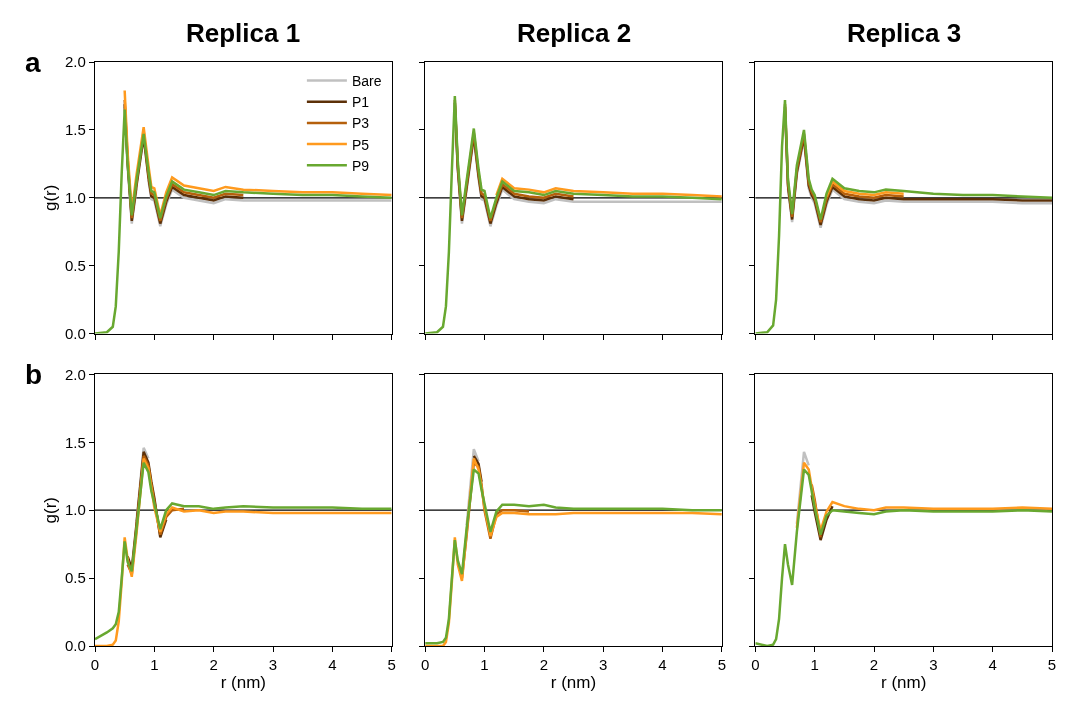 This screenshot has width=1068, height=704. What do you see at coordinates (33, 62) in the screenshot?
I see `text: a` at bounding box center [33, 62].